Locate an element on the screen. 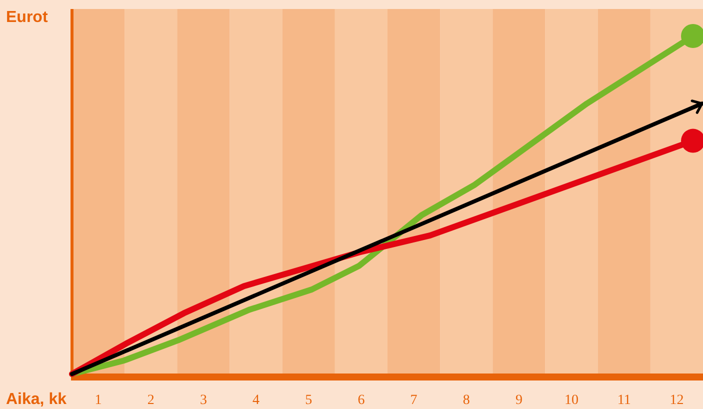 This screenshot has width=703, height=409. x-tick-label: 4 is located at coordinates (256, 400).